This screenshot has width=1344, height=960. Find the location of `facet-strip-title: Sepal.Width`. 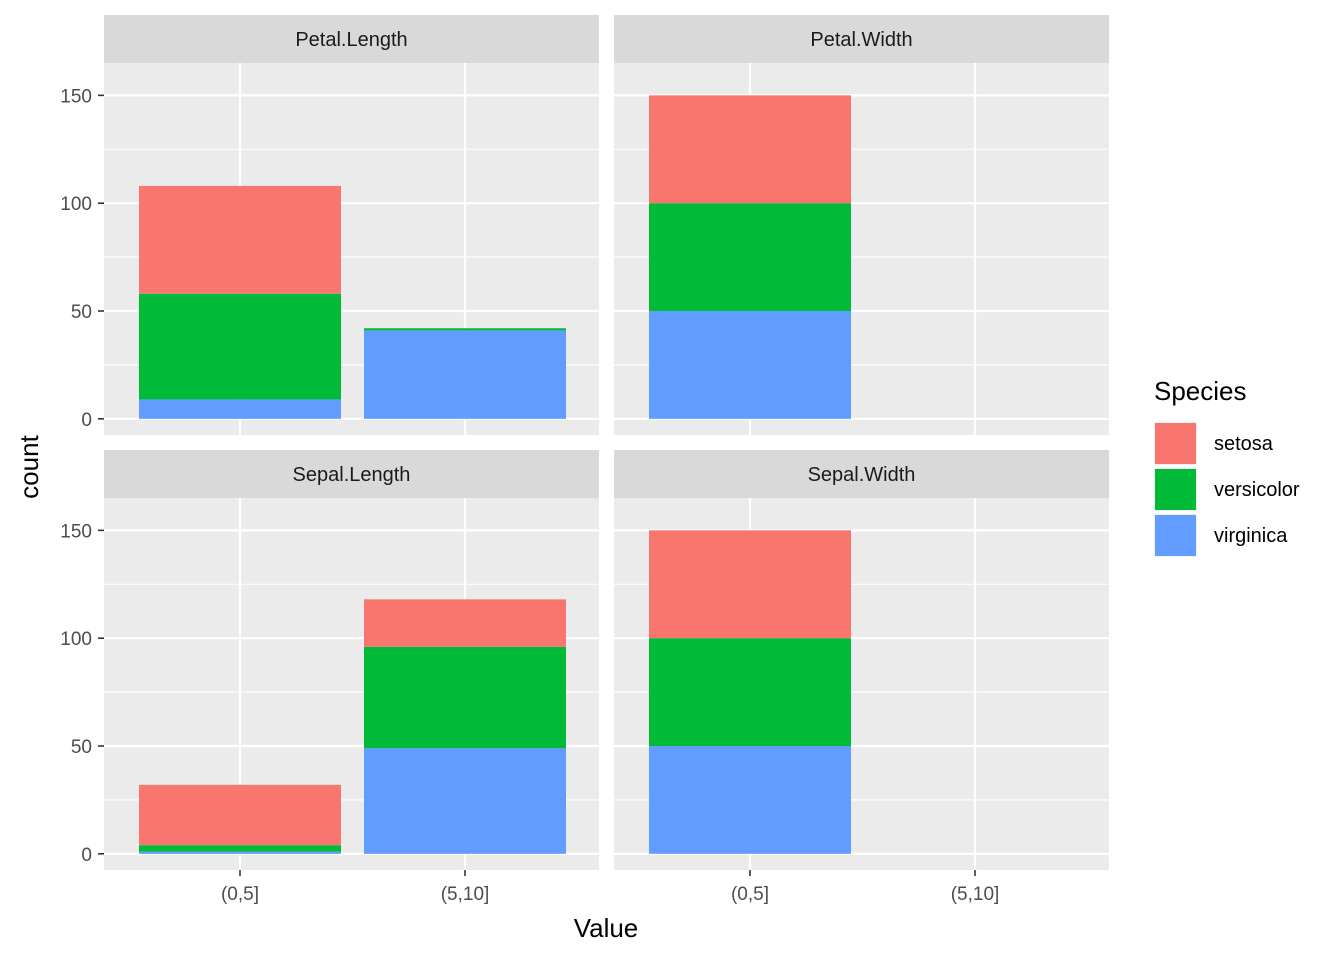

facet-strip-title: Sepal.Width is located at coordinates (862, 475).